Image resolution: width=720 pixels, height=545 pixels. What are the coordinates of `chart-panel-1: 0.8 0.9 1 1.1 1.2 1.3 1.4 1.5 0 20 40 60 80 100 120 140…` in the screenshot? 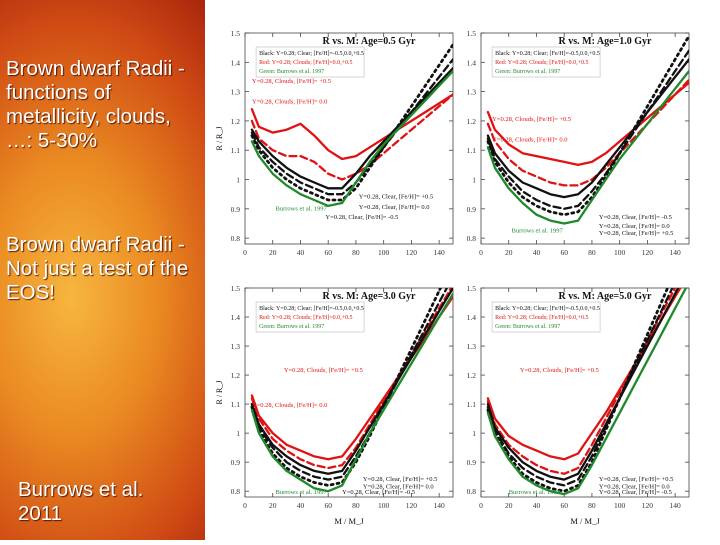 It's located at (334, 143).